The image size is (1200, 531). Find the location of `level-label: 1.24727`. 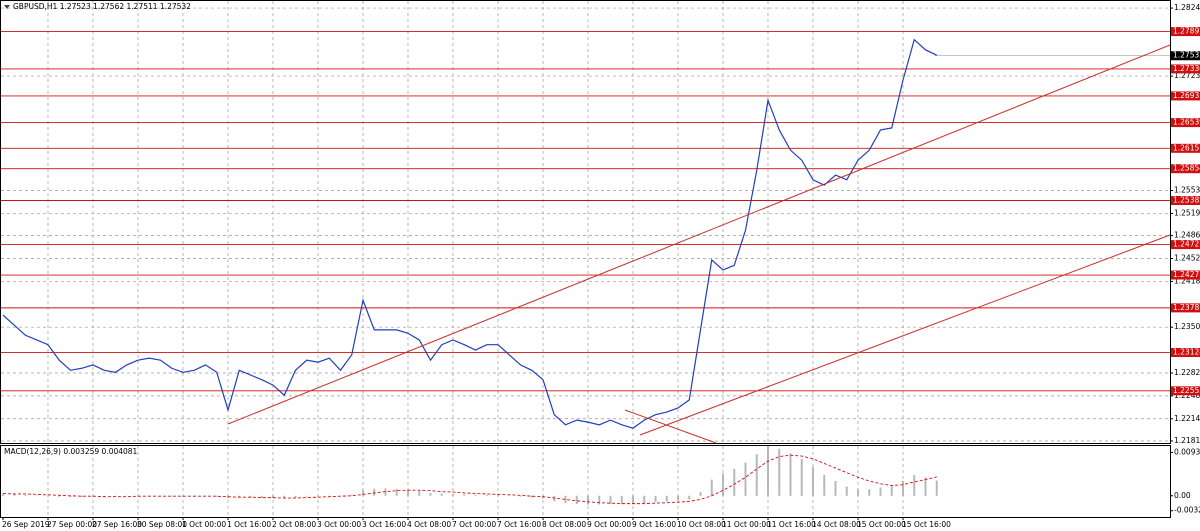

level-label: 1.24727 is located at coordinates (1186, 244).